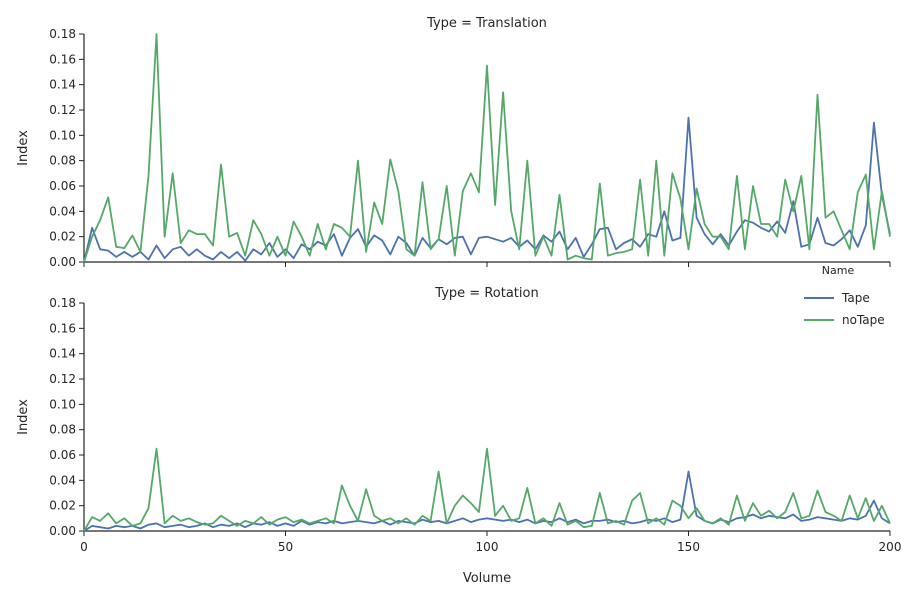  What do you see at coordinates (487, 547) in the screenshot?
I see `x-tick-label: 100` at bounding box center [487, 547].